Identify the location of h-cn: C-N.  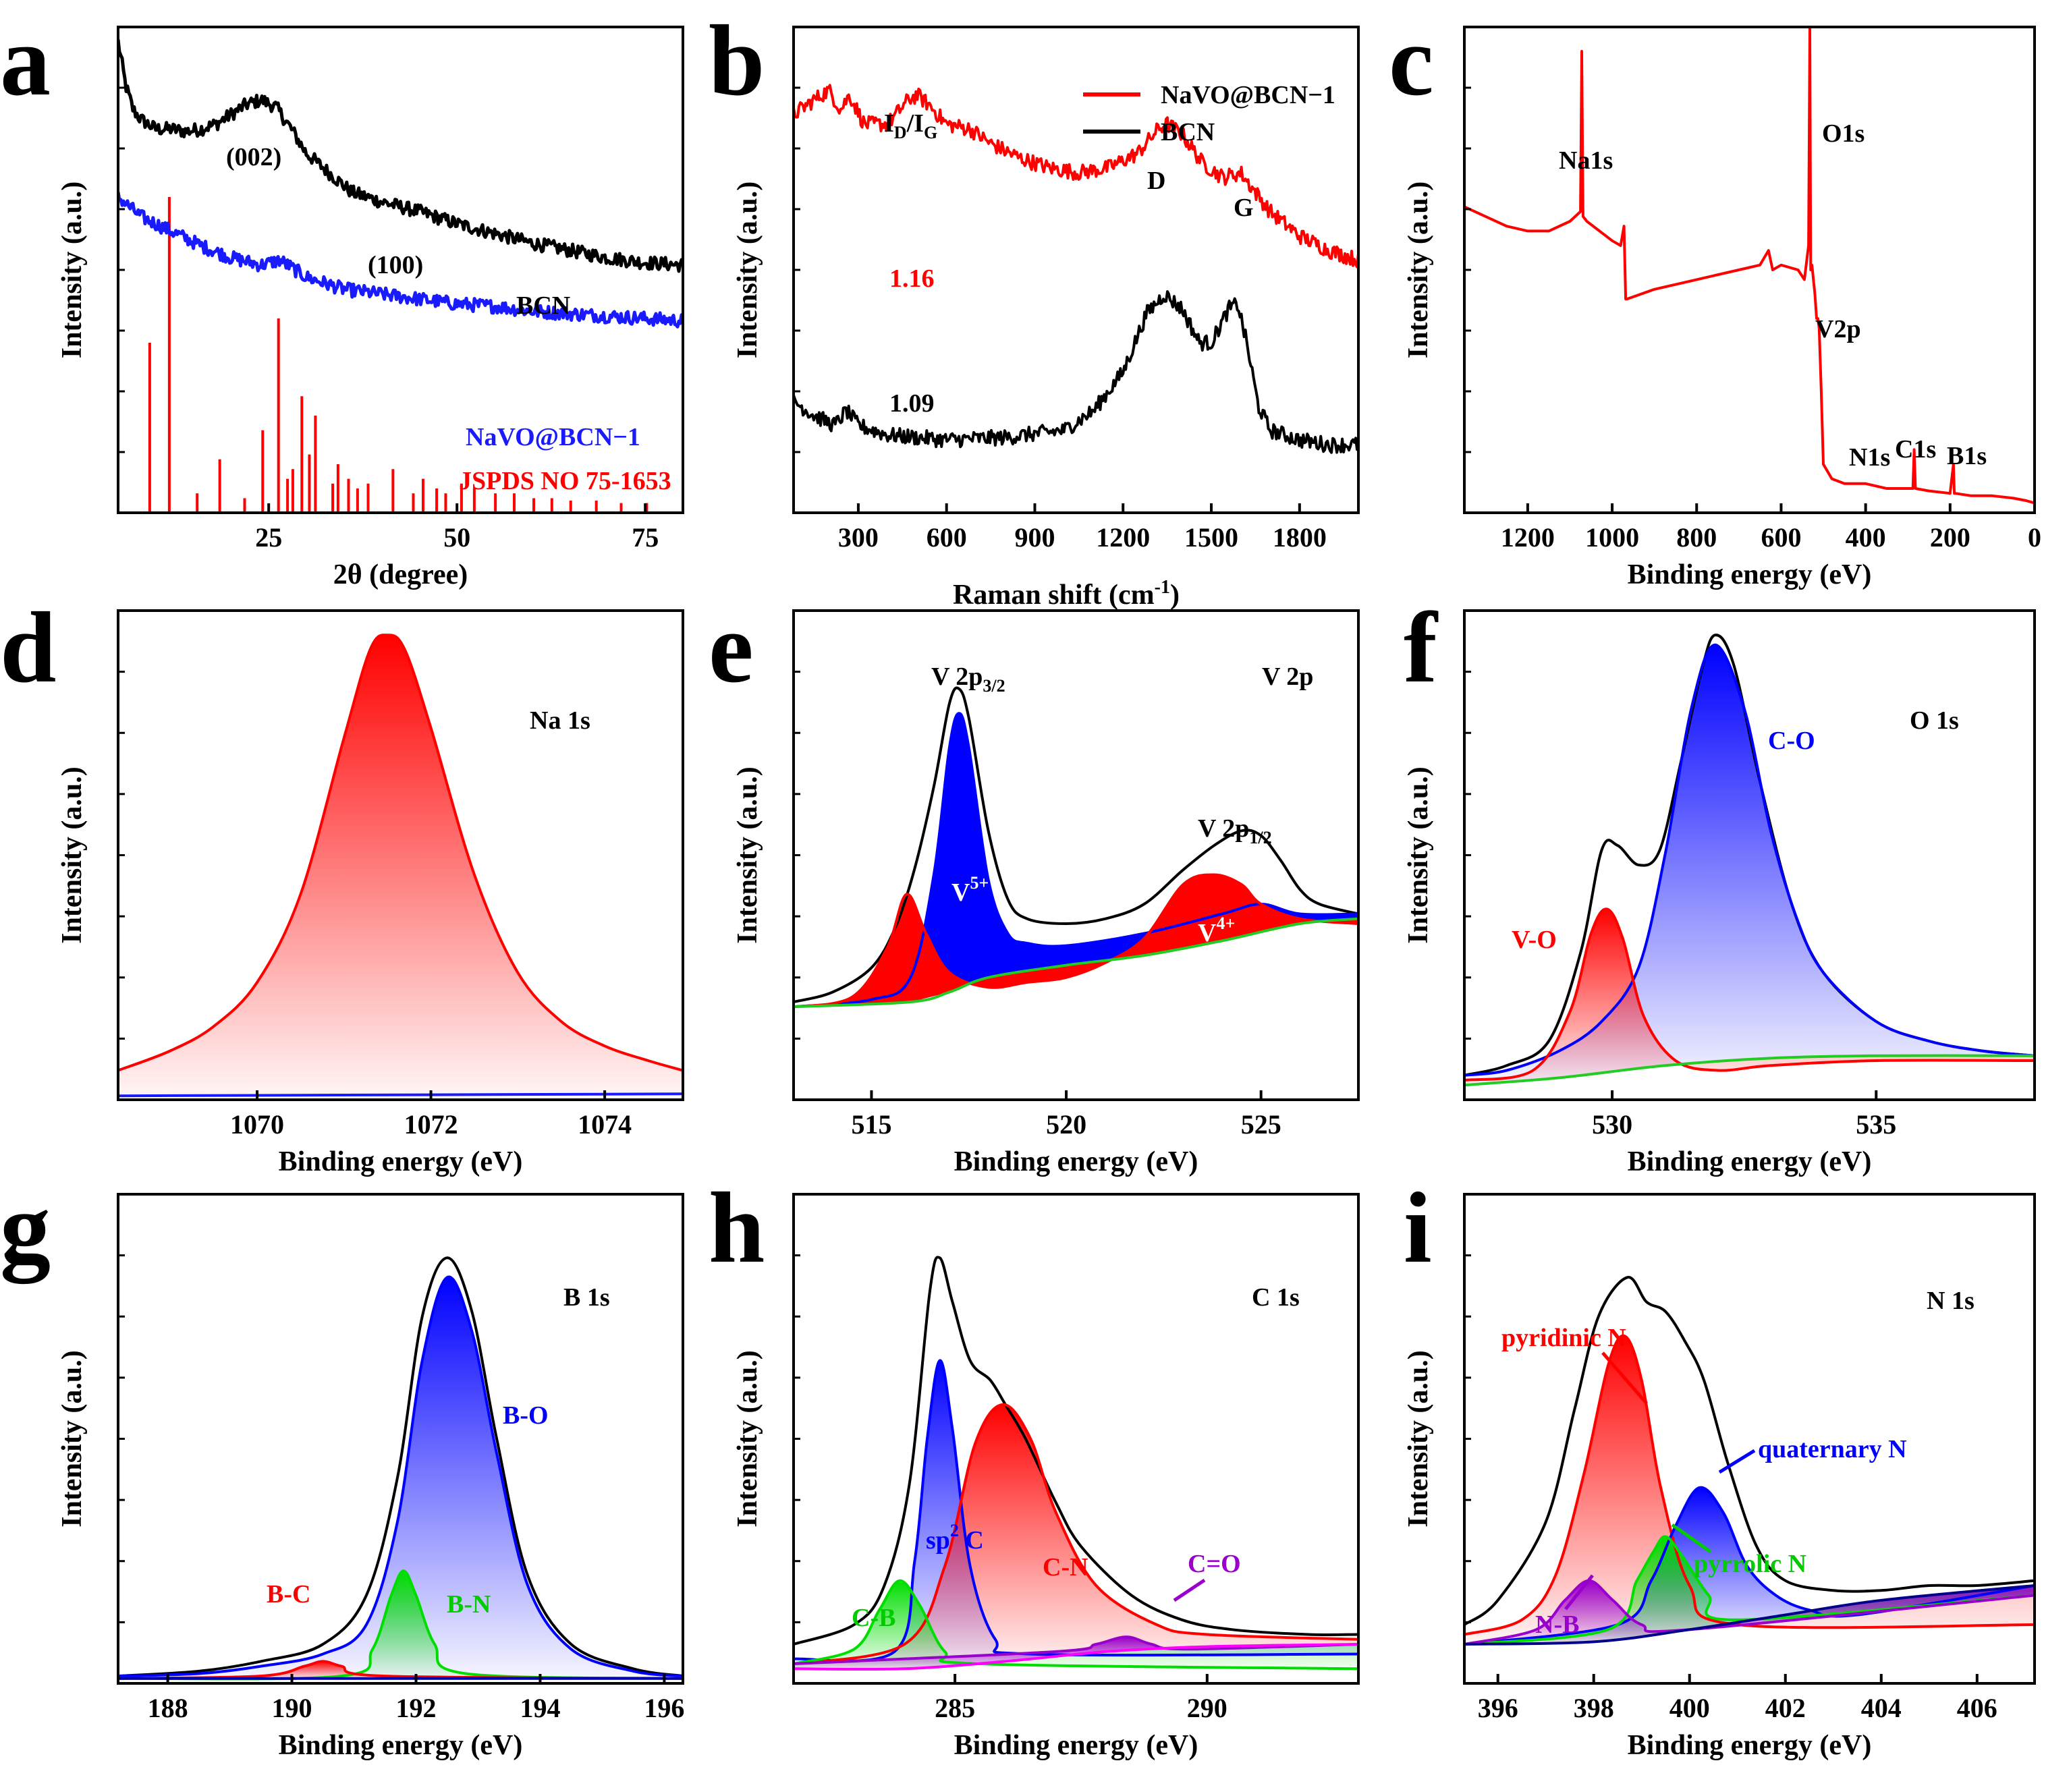
(1065, 1567).